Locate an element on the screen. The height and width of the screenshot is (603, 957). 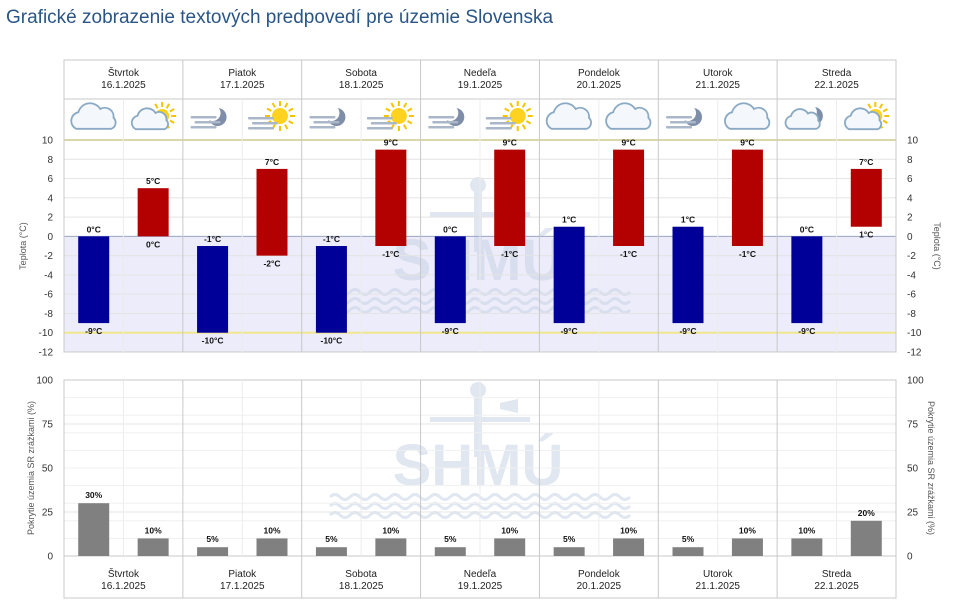
temperature-low-label: 1°C is located at coordinates (866, 235).